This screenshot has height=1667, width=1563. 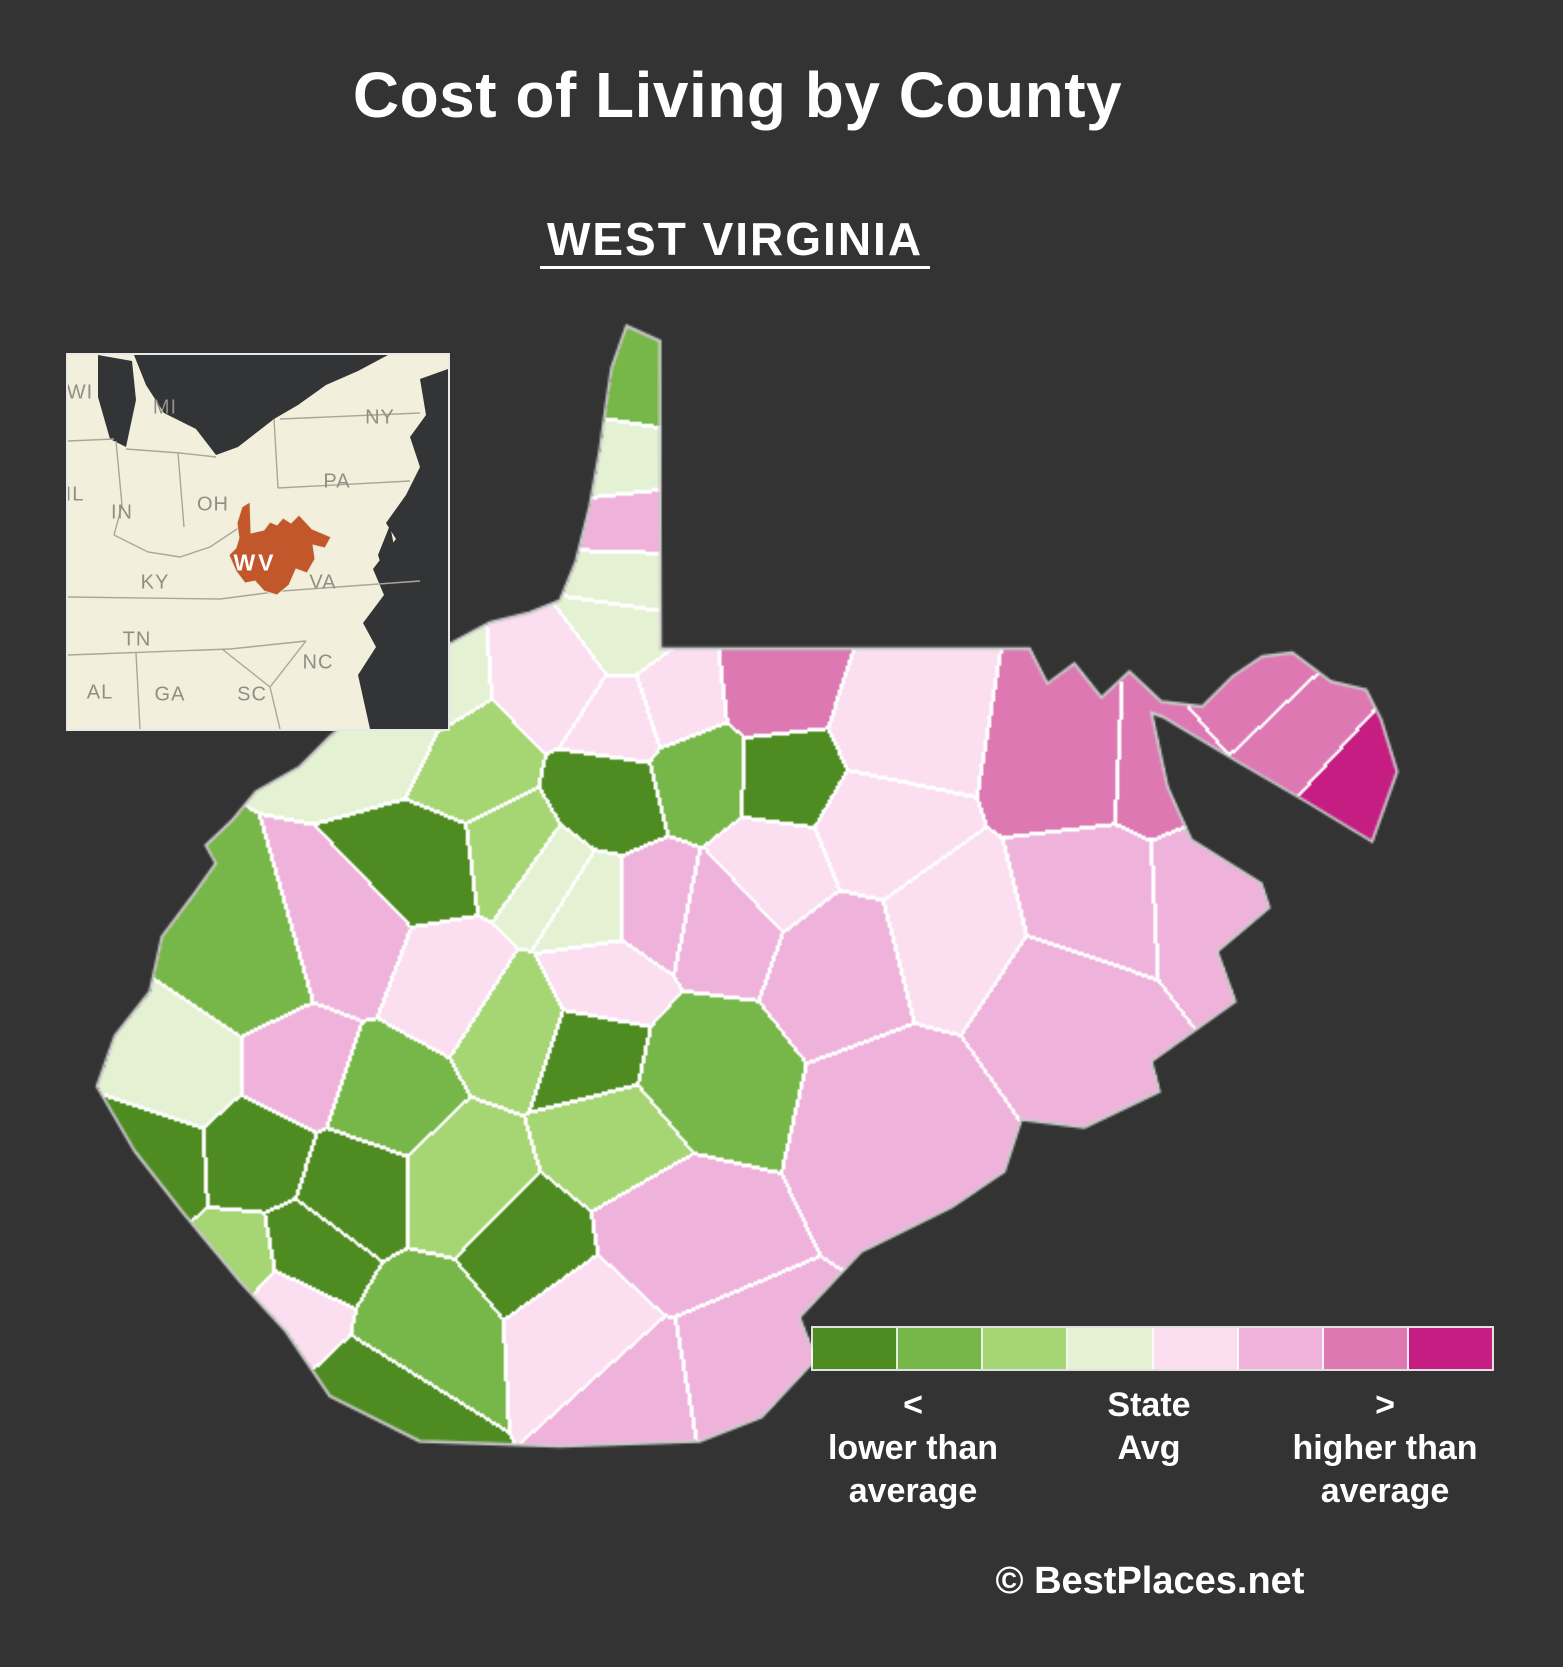 I want to click on legend-label-higher: > higher than average, so click(x=1385, y=1448).